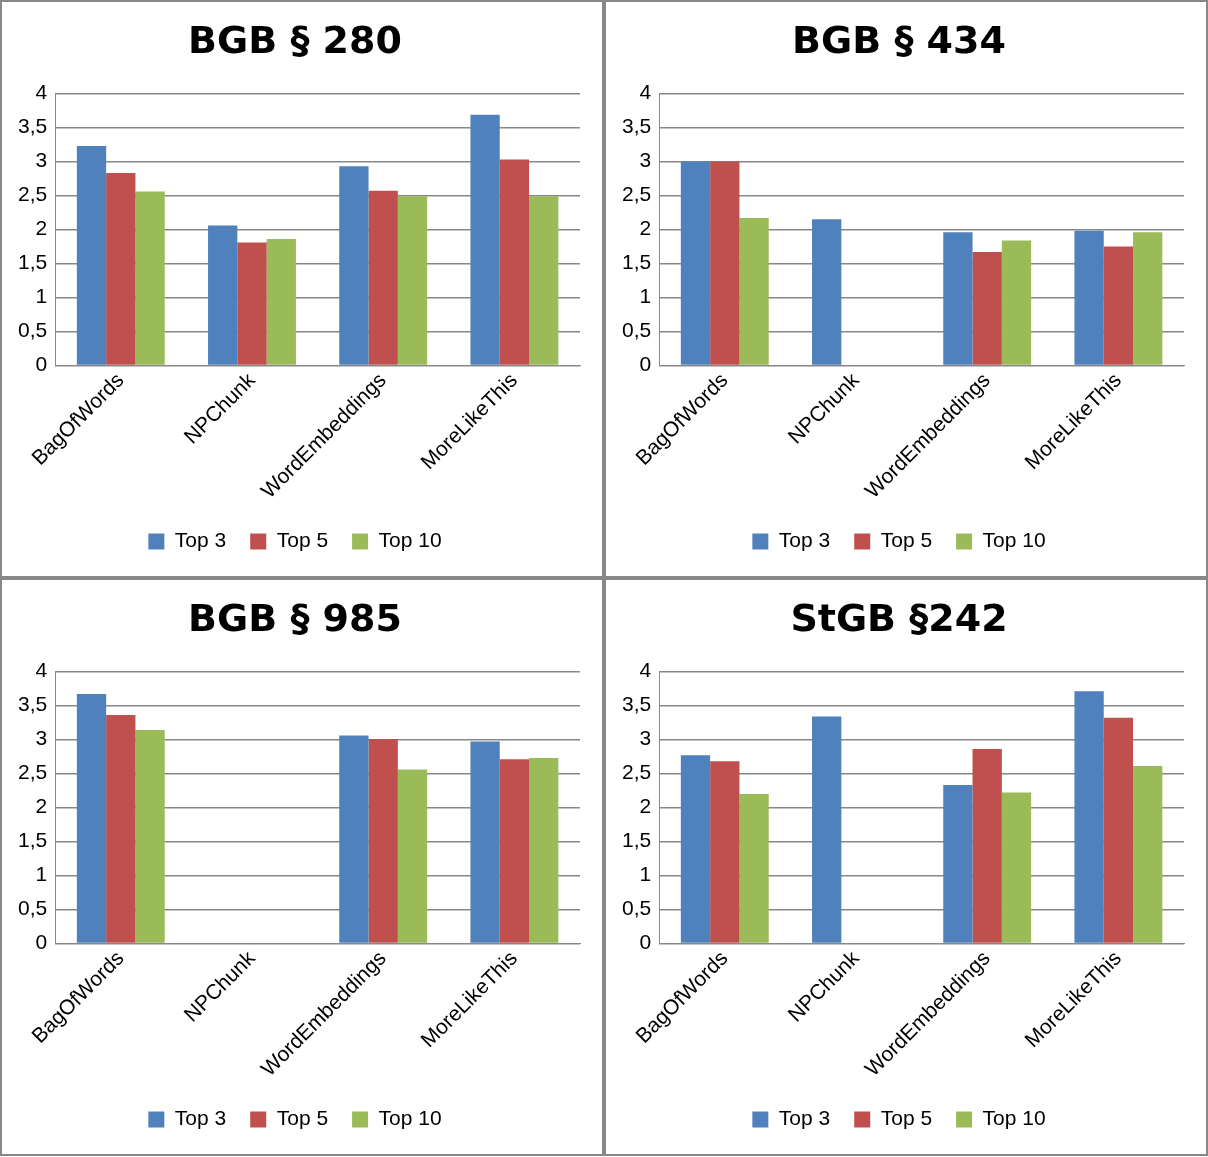 The width and height of the screenshot is (1208, 1157). What do you see at coordinates (899, 617) in the screenshot?
I see `chart-title: StGB §242` at bounding box center [899, 617].